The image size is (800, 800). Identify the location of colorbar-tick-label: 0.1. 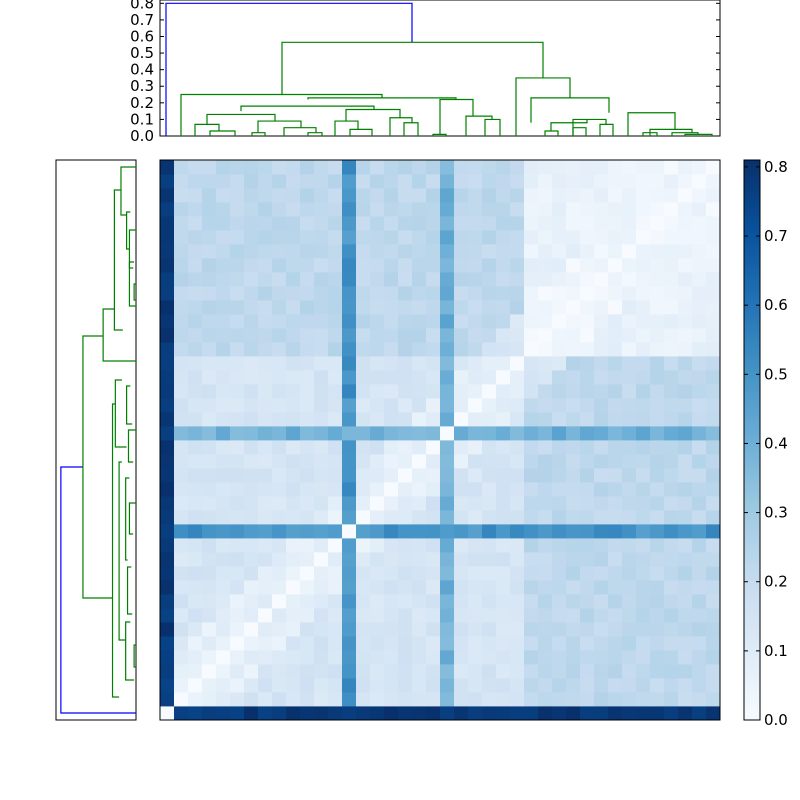
(776, 651).